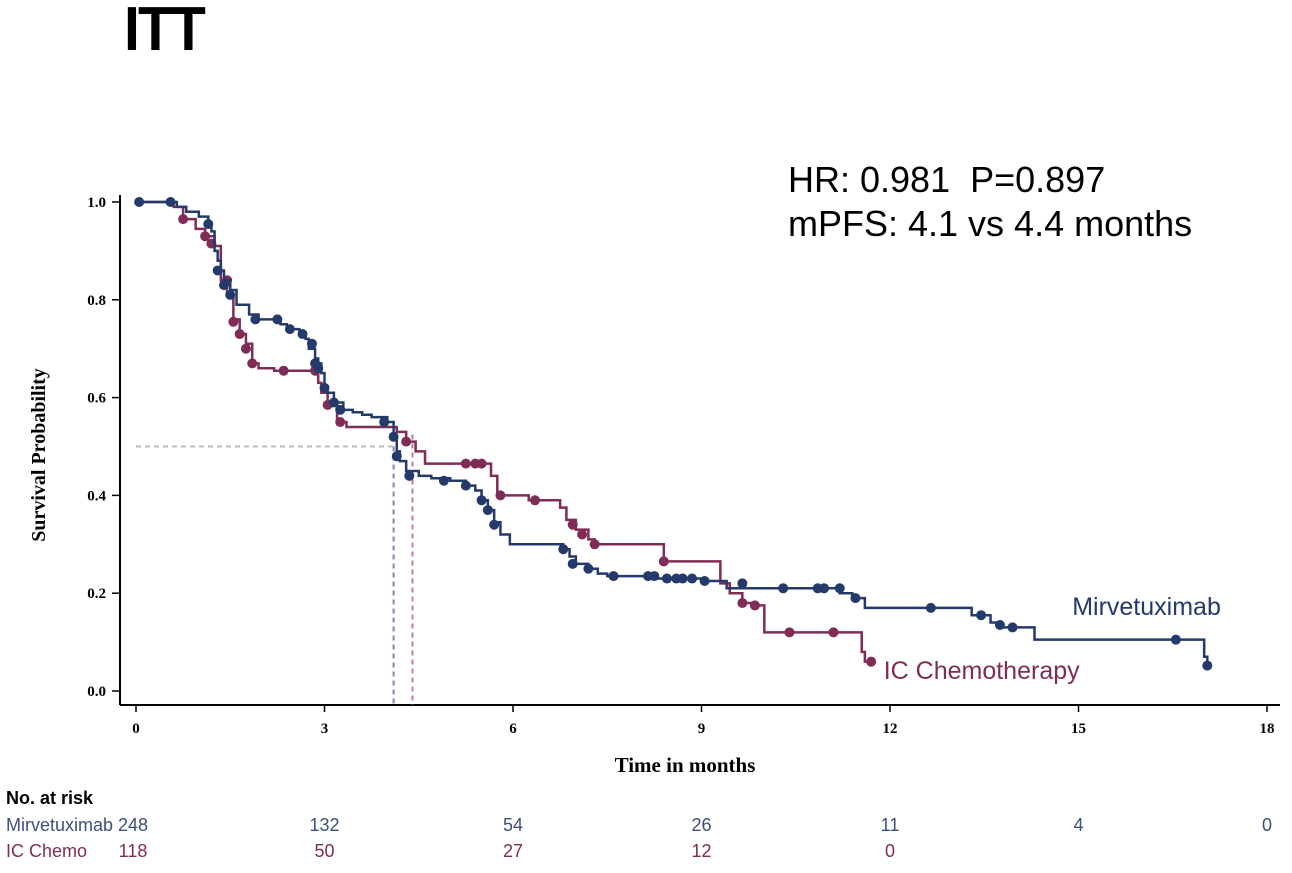 Image resolution: width=1292 pixels, height=873 pixels. Describe the element at coordinates (275, 569) in the screenshot. I see `median-reference-lines` at that location.